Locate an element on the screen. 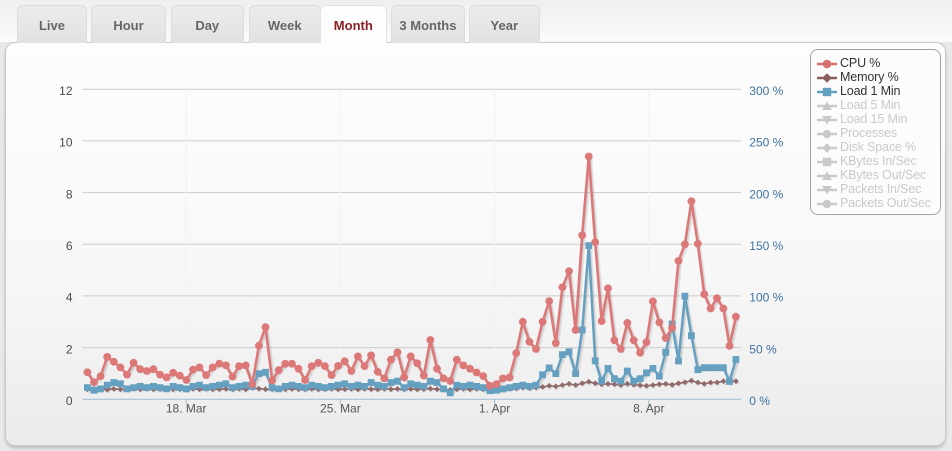 The width and height of the screenshot is (952, 451). svg-text: 8 is located at coordinates (69, 194).